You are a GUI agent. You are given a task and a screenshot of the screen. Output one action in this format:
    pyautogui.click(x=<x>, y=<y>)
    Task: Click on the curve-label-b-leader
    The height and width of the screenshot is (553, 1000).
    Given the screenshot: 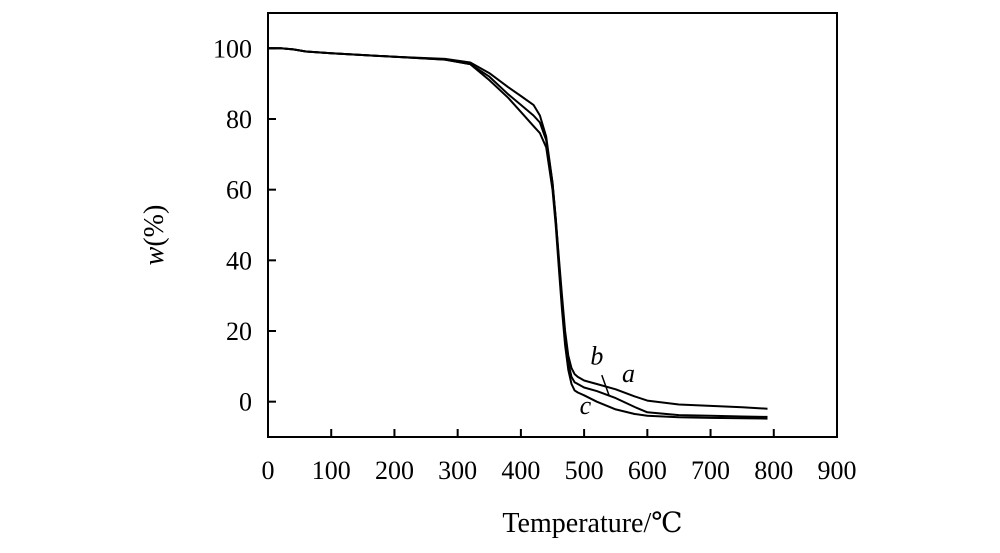 What is the action you would take?
    pyautogui.click(x=606, y=385)
    